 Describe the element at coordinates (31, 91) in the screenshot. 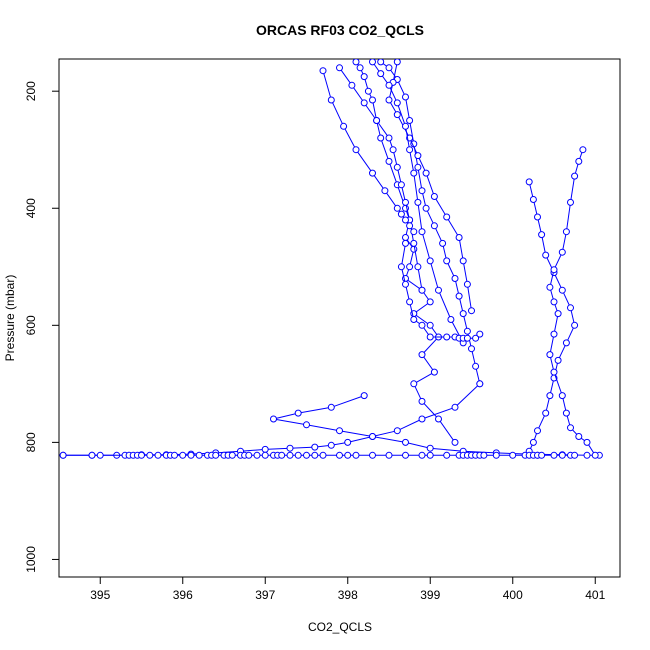

I see `y-tick-label: 200` at that location.